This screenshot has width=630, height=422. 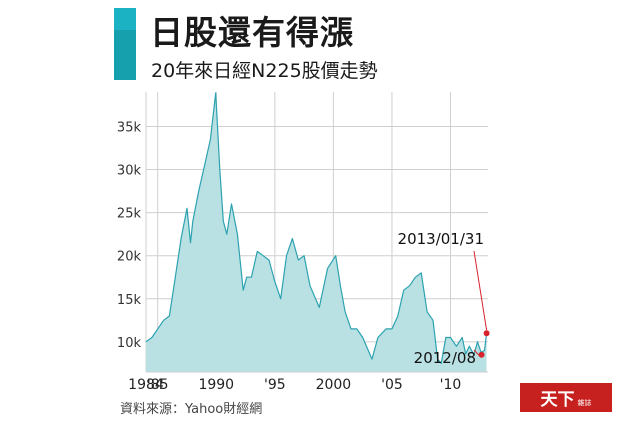 What do you see at coordinates (584, 402) in the screenshot?
I see `logo-sub-text: 雜誌` at bounding box center [584, 402].